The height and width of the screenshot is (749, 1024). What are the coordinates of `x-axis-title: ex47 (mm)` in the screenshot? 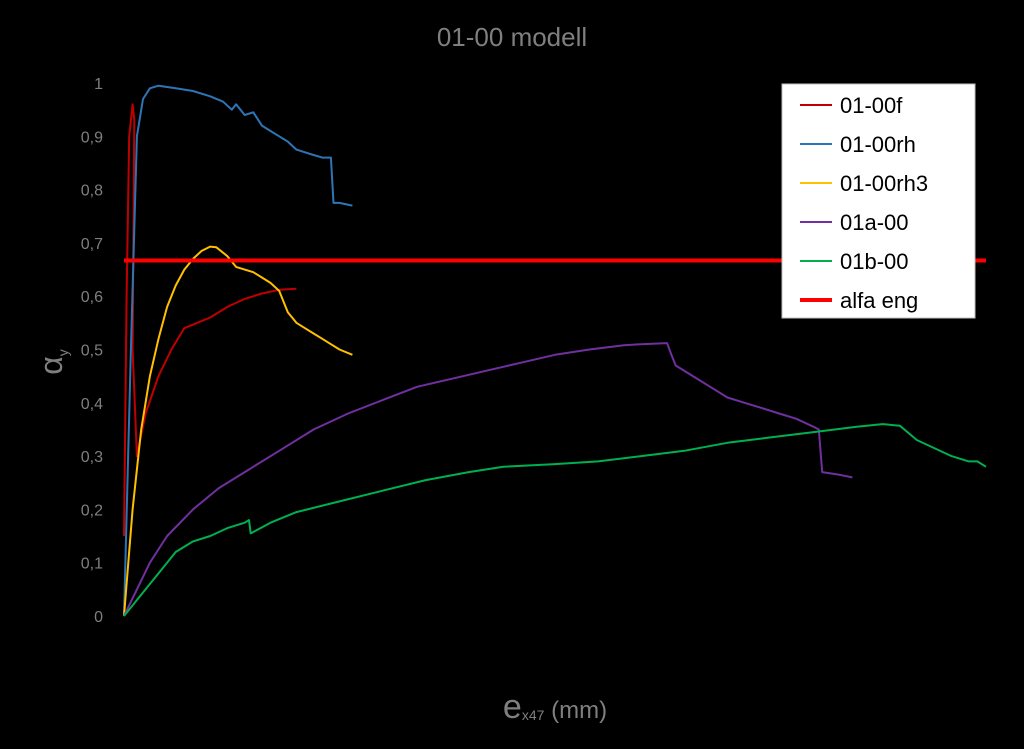 It's located at (555, 707).